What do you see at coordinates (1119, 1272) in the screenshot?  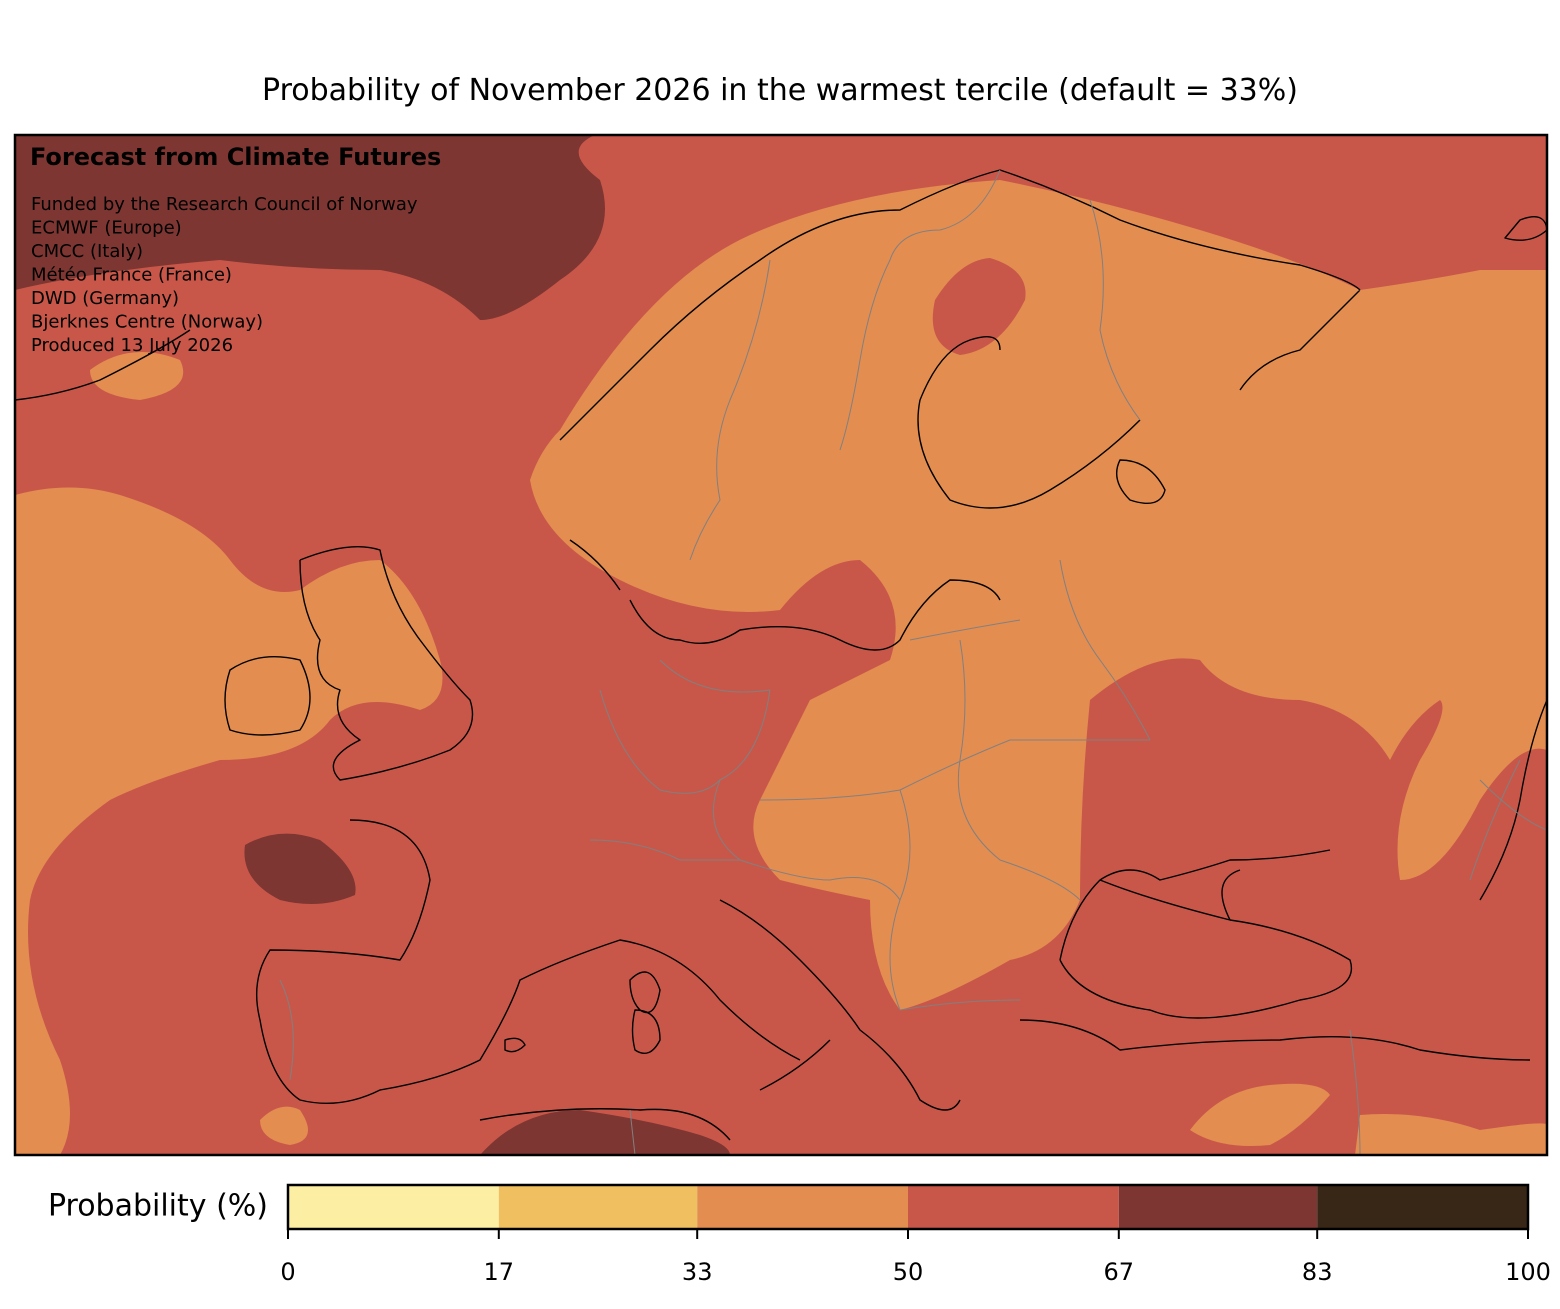 I see `x-tick-label: 67` at bounding box center [1119, 1272].